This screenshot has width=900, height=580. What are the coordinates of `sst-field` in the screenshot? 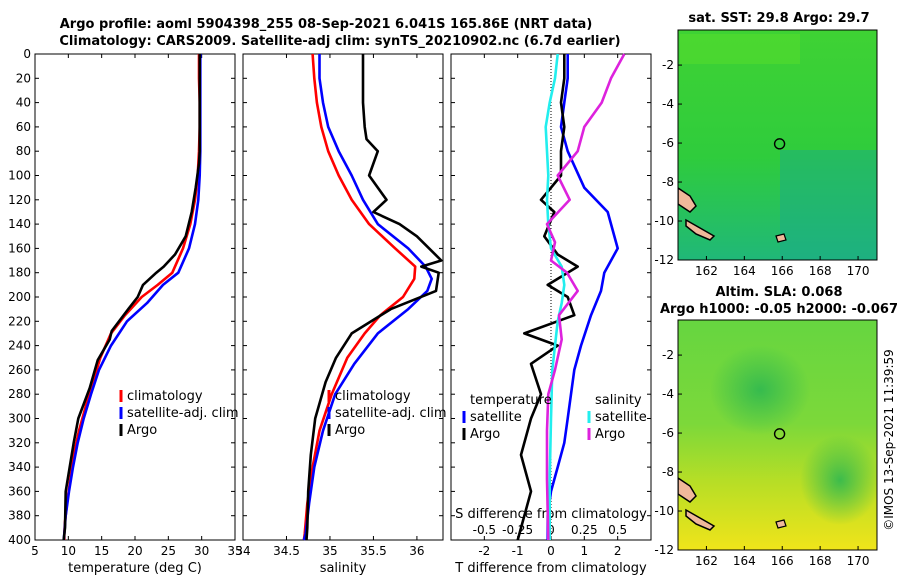 It's located at (777, 145).